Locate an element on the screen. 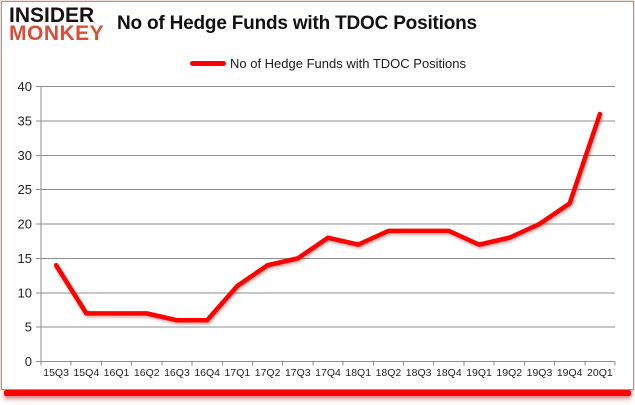 Image resolution: width=635 pixels, height=405 pixels. svg-text: 30 is located at coordinates (25, 155).